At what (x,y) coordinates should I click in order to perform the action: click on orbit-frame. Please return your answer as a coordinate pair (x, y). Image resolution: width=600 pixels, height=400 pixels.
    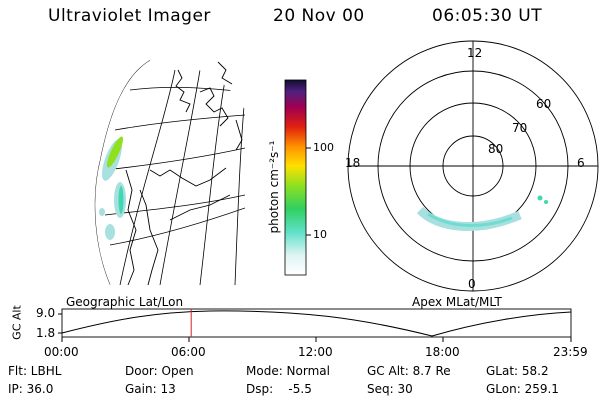
    Looking at the image, I should click on (316, 323).